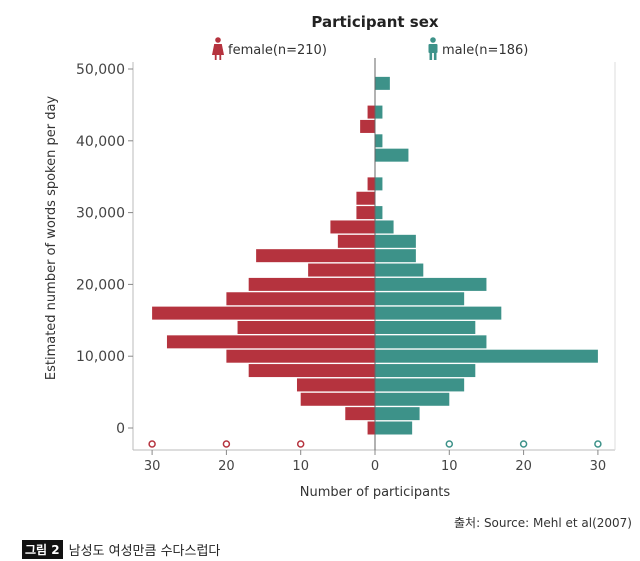 The width and height of the screenshot is (640, 561). Describe the element at coordinates (100, 70) in the screenshot. I see `y-tick-label: 50,000` at that location.